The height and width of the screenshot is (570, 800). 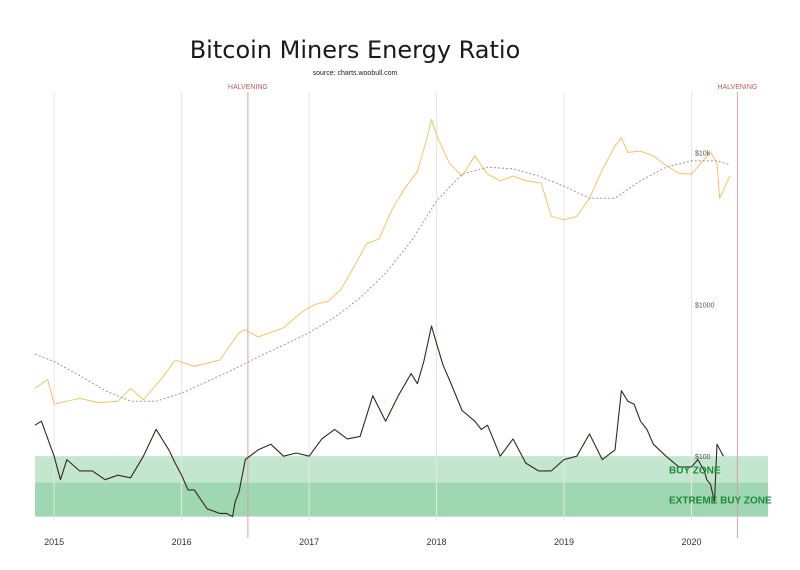 I want to click on x-tick-label: 2019, so click(x=564, y=542).